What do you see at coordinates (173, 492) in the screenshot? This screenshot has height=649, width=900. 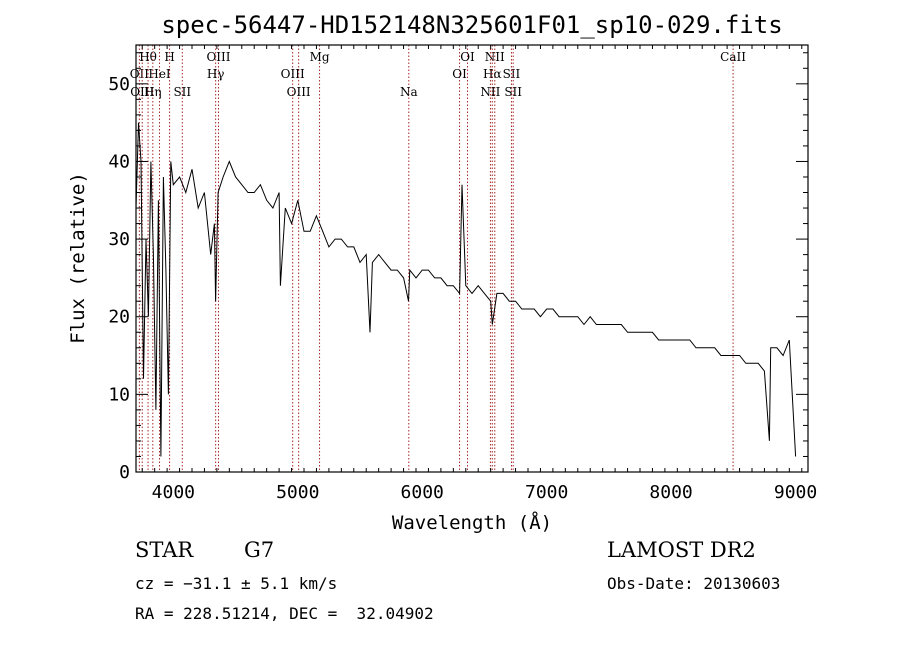 I see `x-tick-label: 4000` at bounding box center [173, 492].